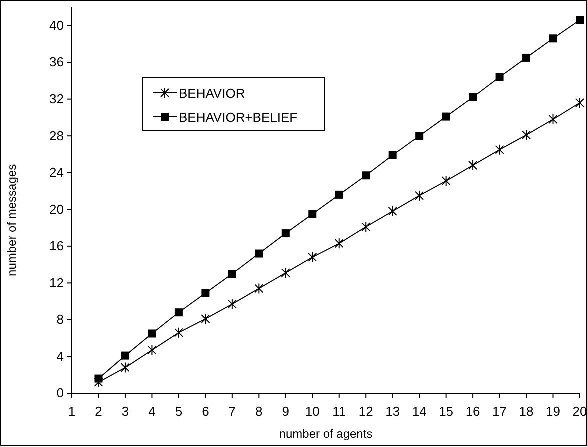  Describe the element at coordinates (57, 25) in the screenshot. I see `y-tick-label: 40` at that location.